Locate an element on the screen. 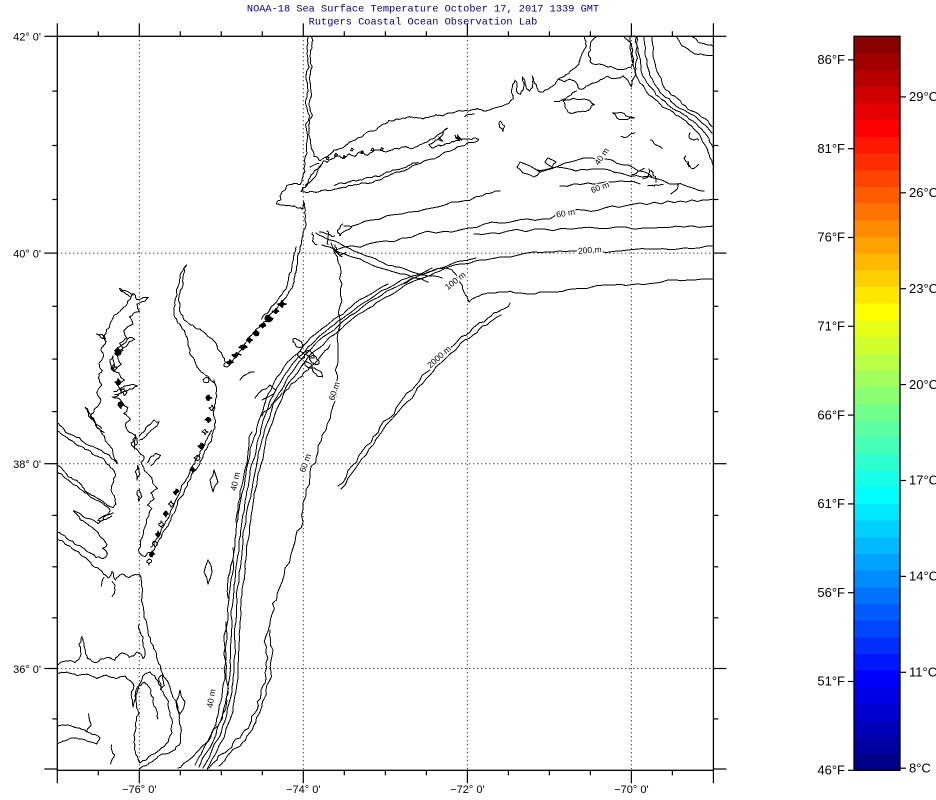 This screenshot has width=936, height=800. svg-text: −72° 0' is located at coordinates (467, 790).